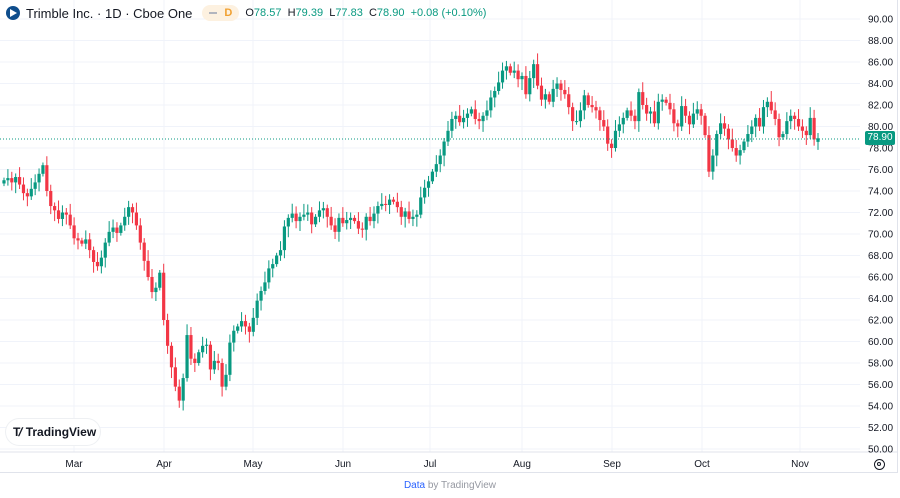 Image resolution: width=900 pixels, height=498 pixels. Describe the element at coordinates (430, 464) in the screenshot. I see `month-label: Jul` at that location.